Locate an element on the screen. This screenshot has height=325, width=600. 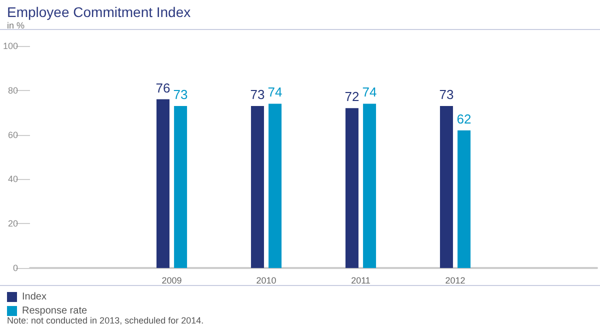
x-tick-label: 2011 is located at coordinates (360, 281).